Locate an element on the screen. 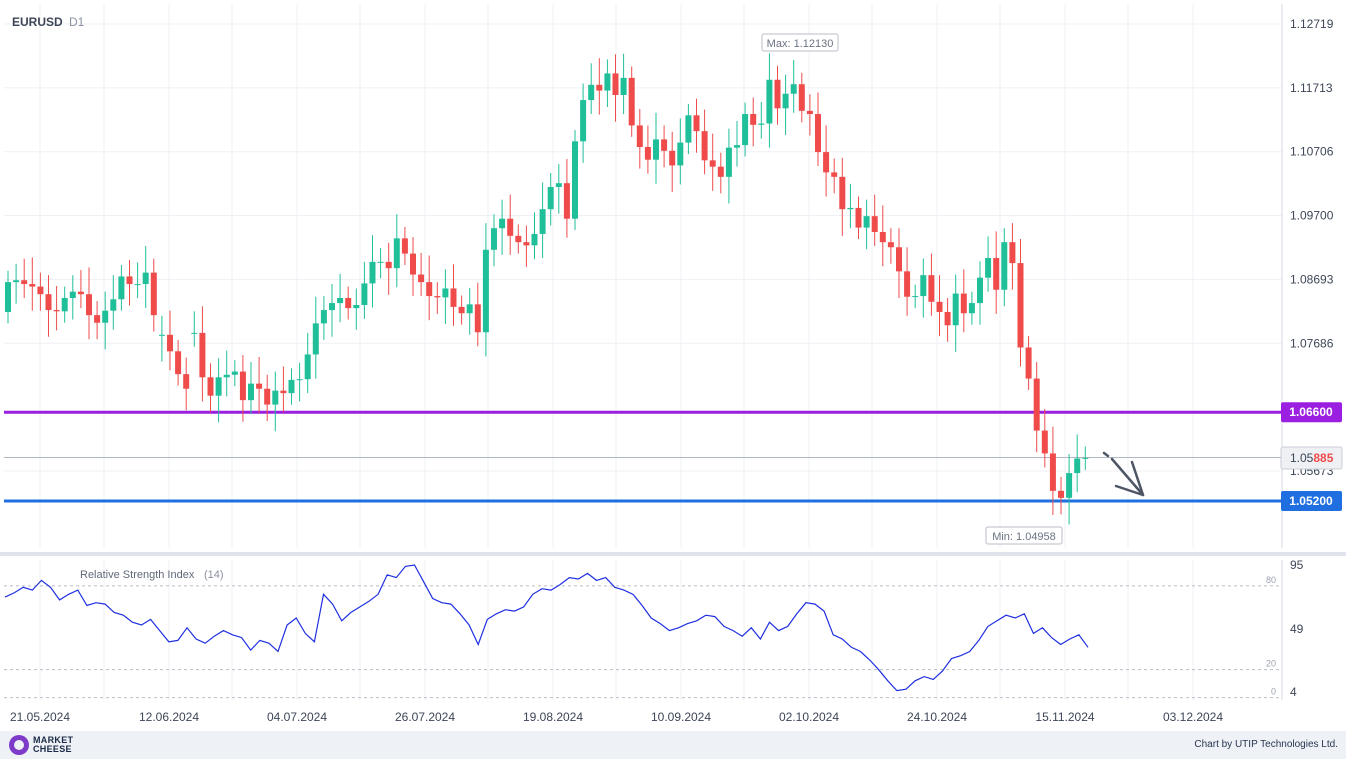 Image resolution: width=1346 pixels, height=759 pixels. price-tick-label: 1.08693 is located at coordinates (1312, 279).